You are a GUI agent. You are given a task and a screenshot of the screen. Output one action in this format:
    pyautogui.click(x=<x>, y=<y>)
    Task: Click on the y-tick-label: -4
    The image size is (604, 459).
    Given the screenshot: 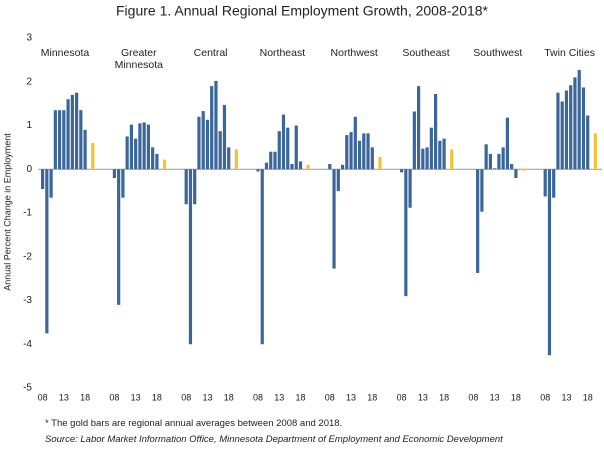 What is the action you would take?
    pyautogui.click(x=27, y=344)
    